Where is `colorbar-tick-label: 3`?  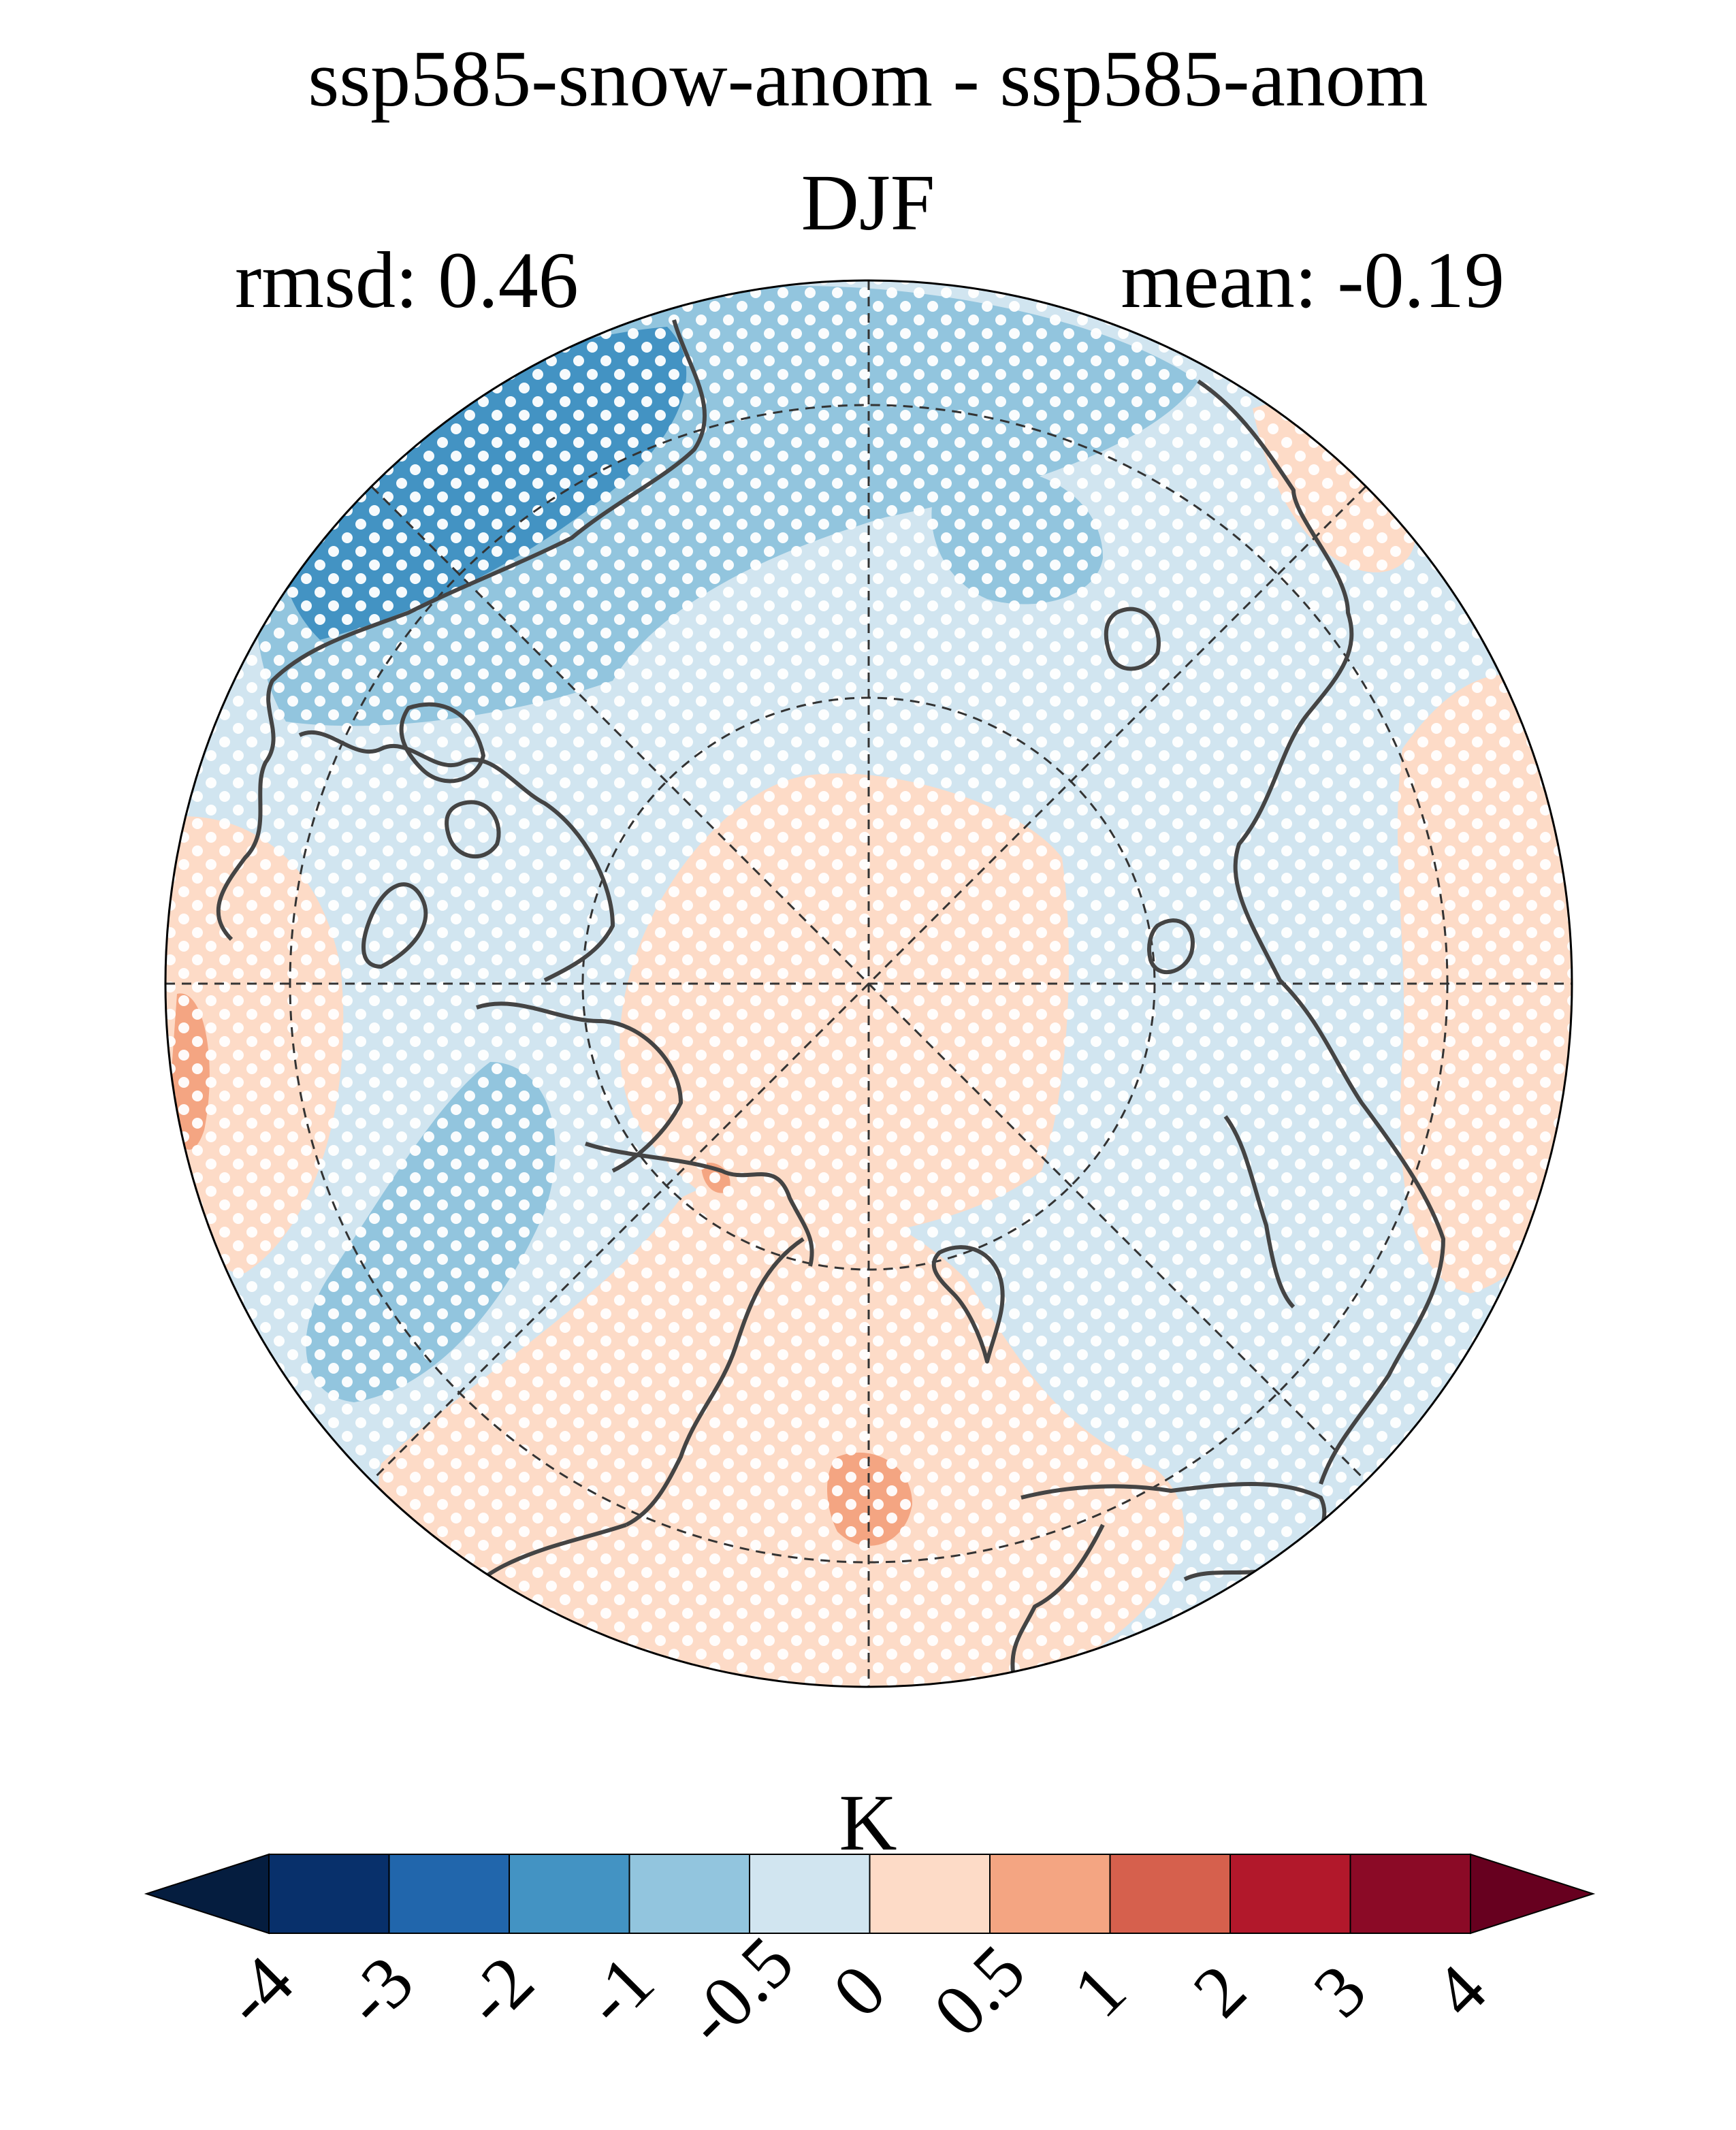
colorbar-tick-label: 3 is located at coordinates (1339, 1991).